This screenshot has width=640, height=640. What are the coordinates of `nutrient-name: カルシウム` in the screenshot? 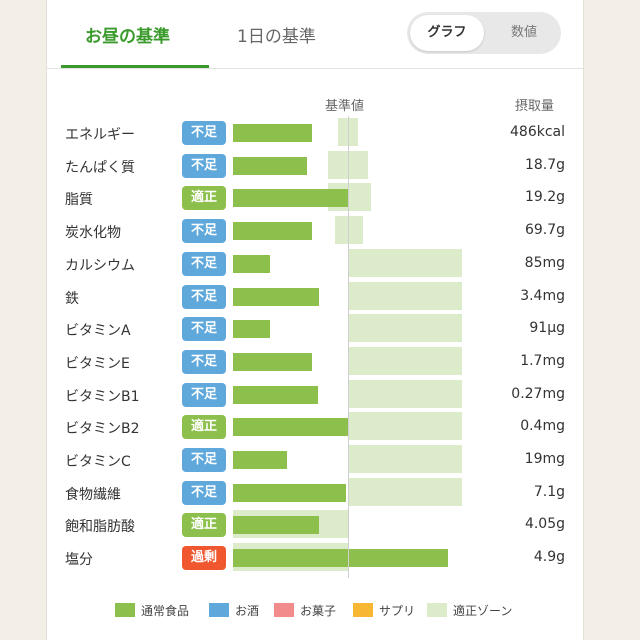 It's located at (100, 265).